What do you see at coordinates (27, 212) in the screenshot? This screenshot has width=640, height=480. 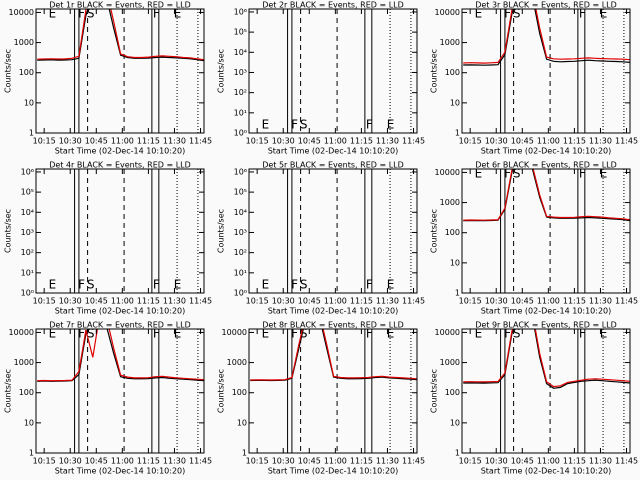 I see `y-tick-label: 10⁴` at bounding box center [27, 212].